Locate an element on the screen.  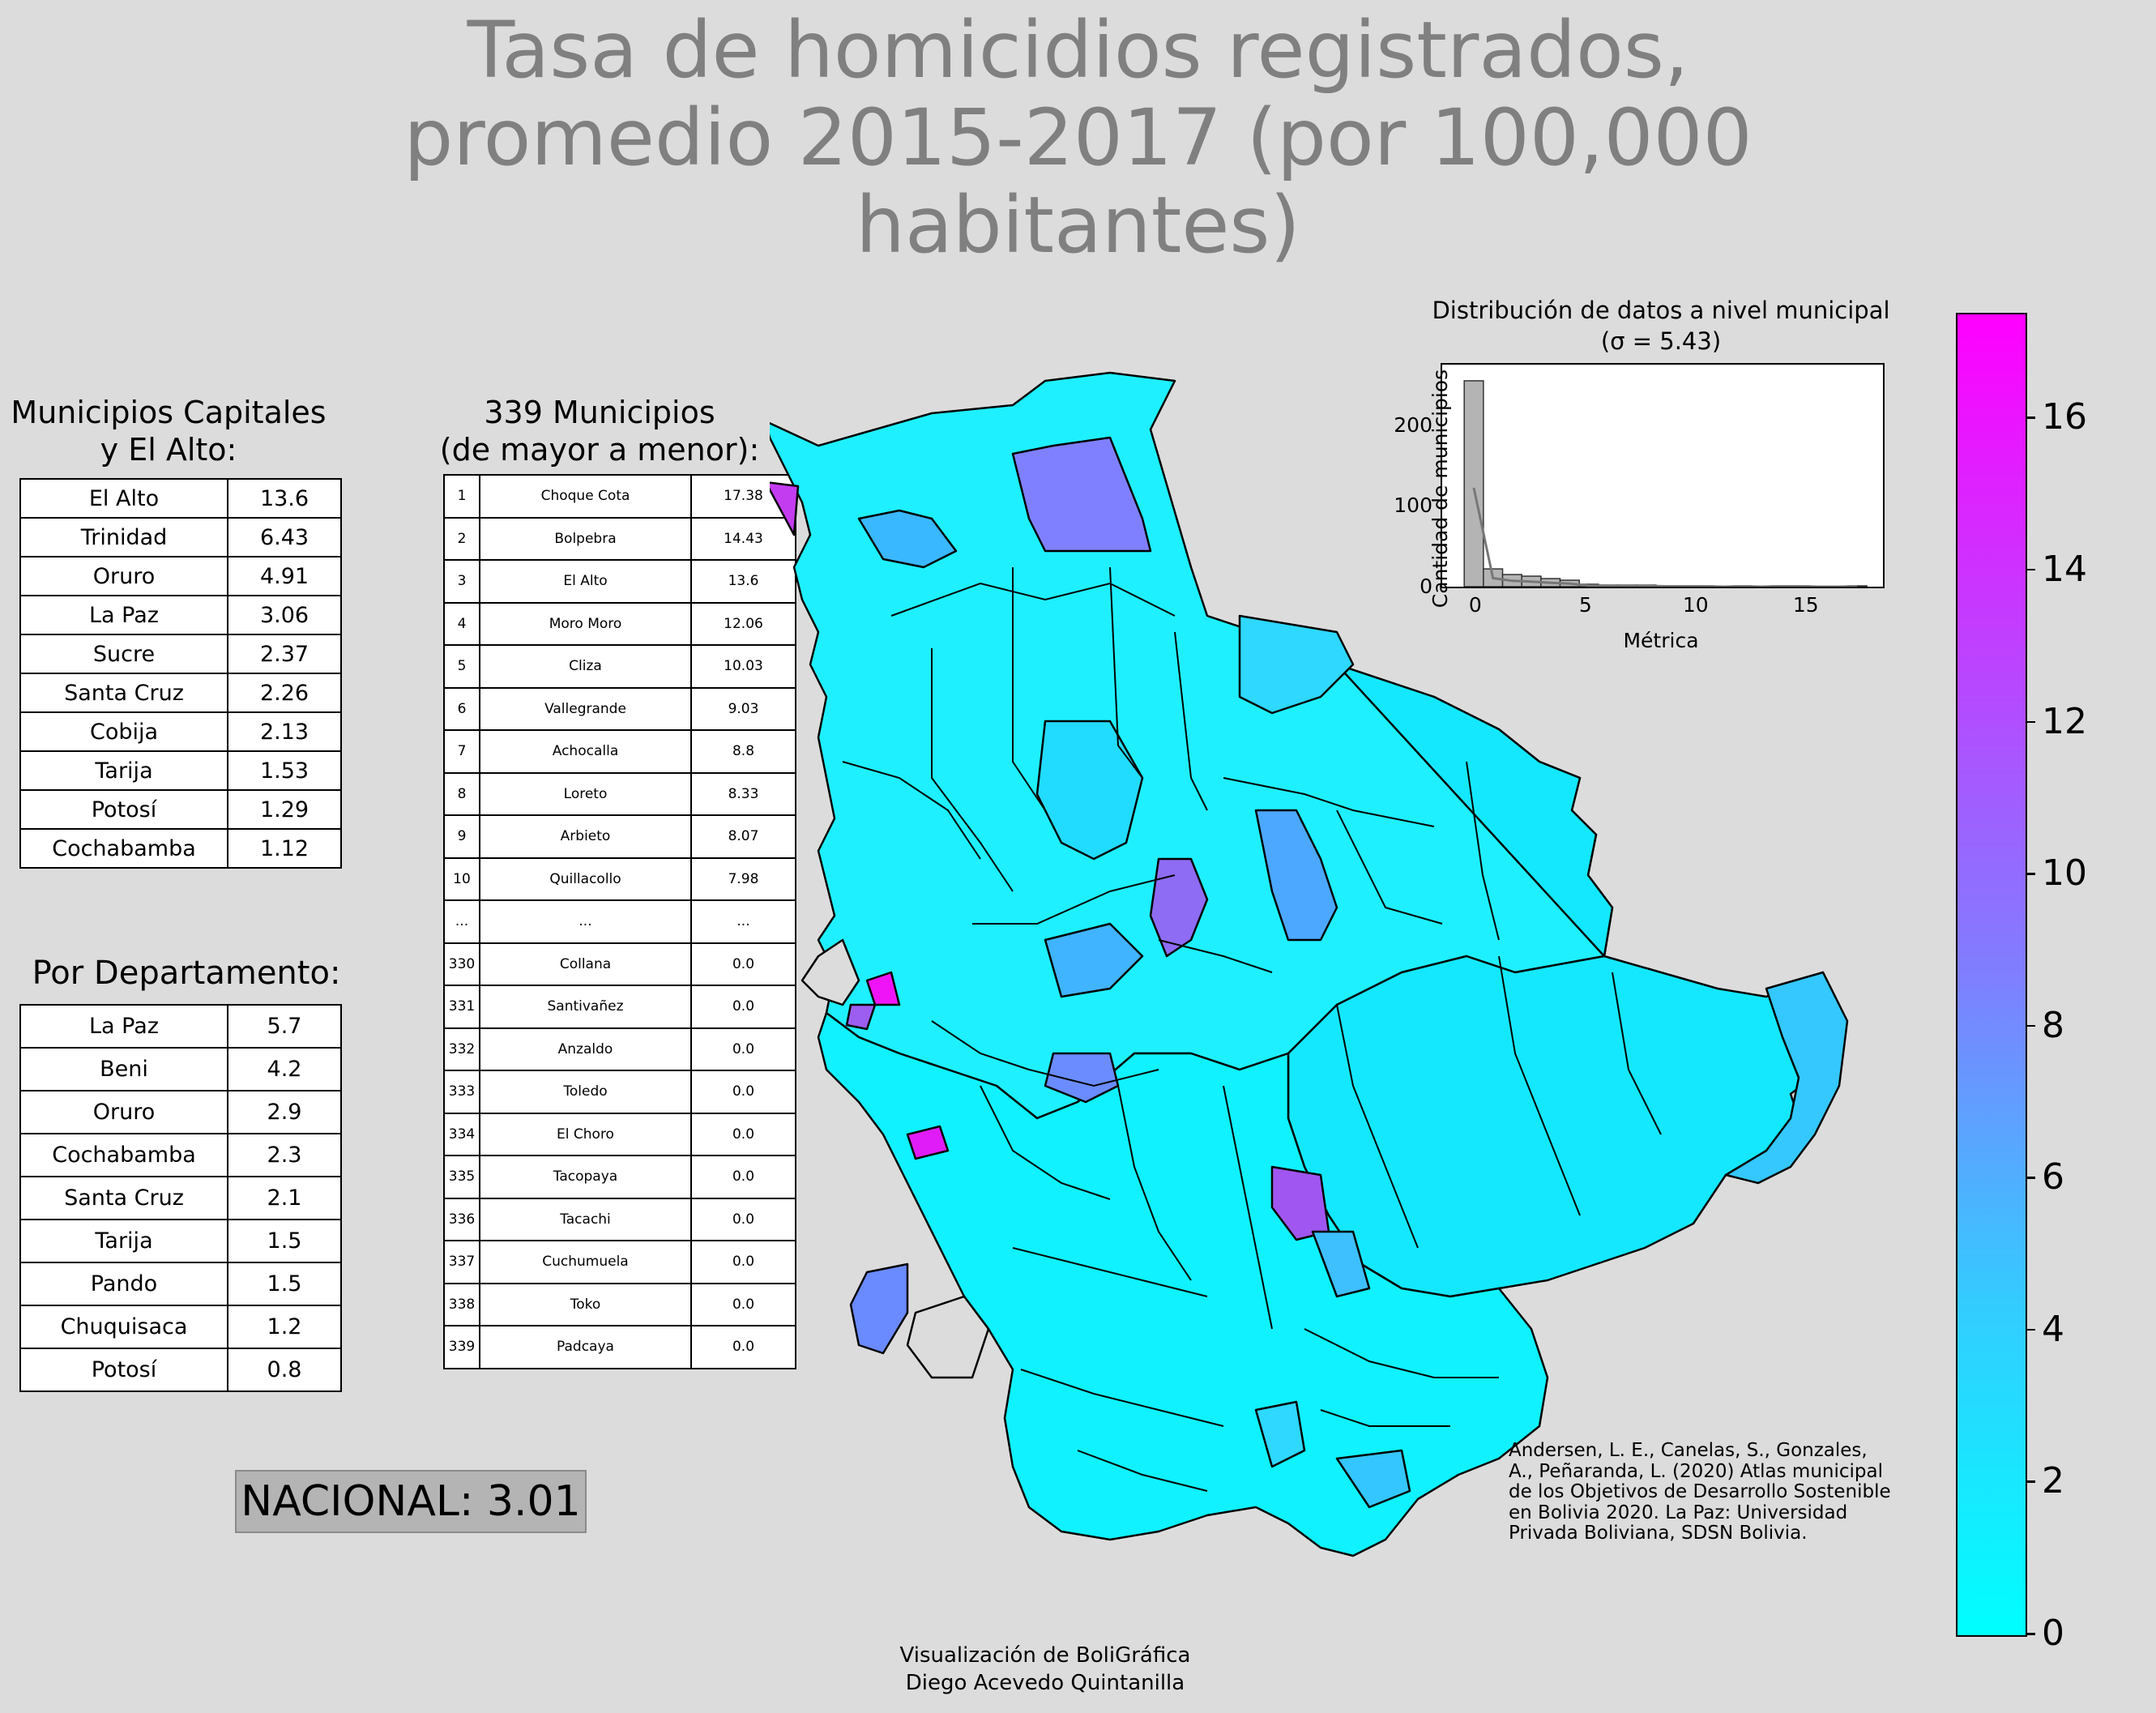
ranking-rank-cell: 330 is located at coordinates (461, 964).